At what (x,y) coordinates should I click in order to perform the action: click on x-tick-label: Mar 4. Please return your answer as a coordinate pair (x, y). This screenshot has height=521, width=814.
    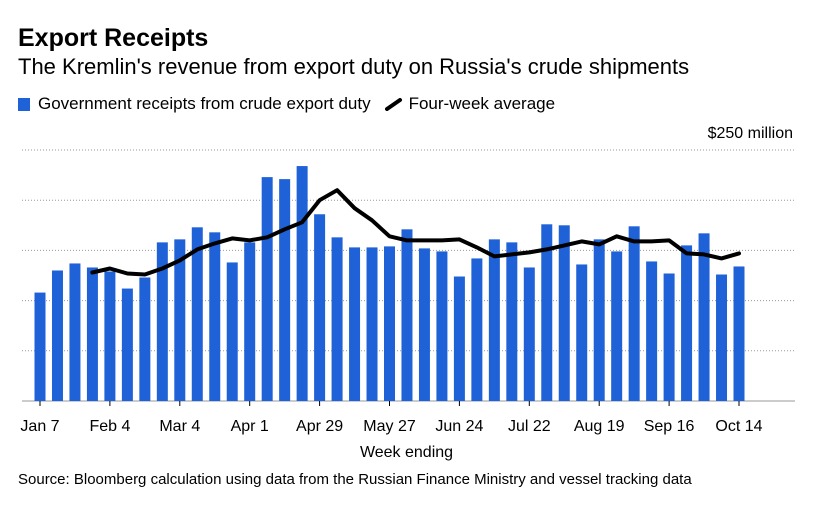
    Looking at the image, I should click on (179, 426).